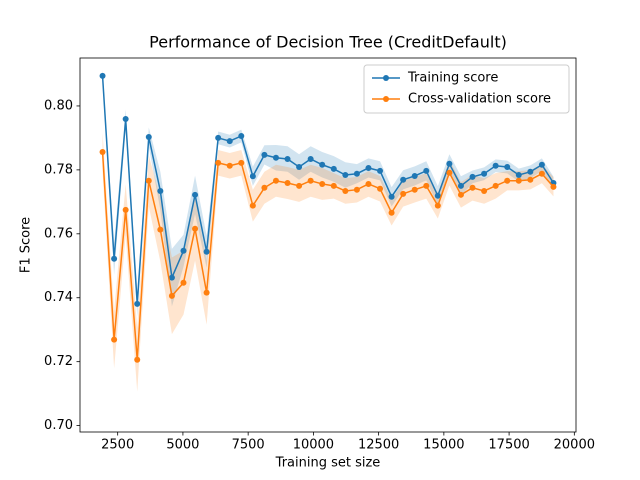 The height and width of the screenshot is (480, 640). Describe the element at coordinates (58, 169) in the screenshot. I see `y-tick-label: 0.78` at that location.